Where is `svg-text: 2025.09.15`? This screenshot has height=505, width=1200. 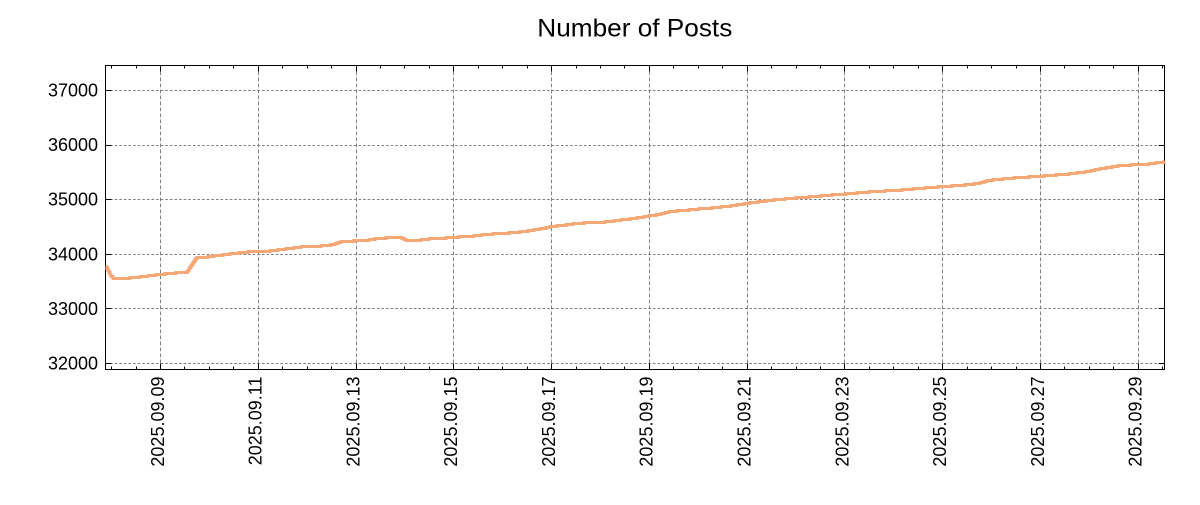 svg-text: 2025.09.15 is located at coordinates (451, 422).